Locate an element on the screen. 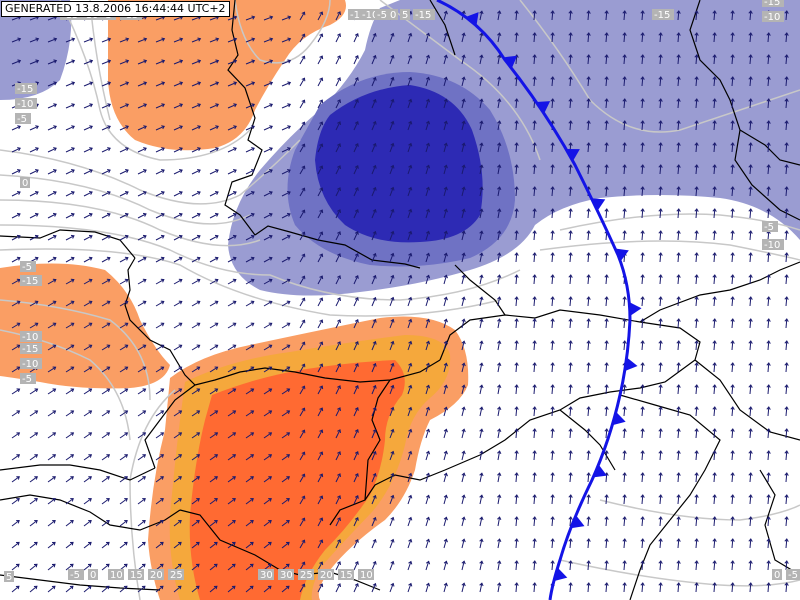 This screenshot has height=600, width=800. svg-text: -5 is located at coordinates (769, 227).